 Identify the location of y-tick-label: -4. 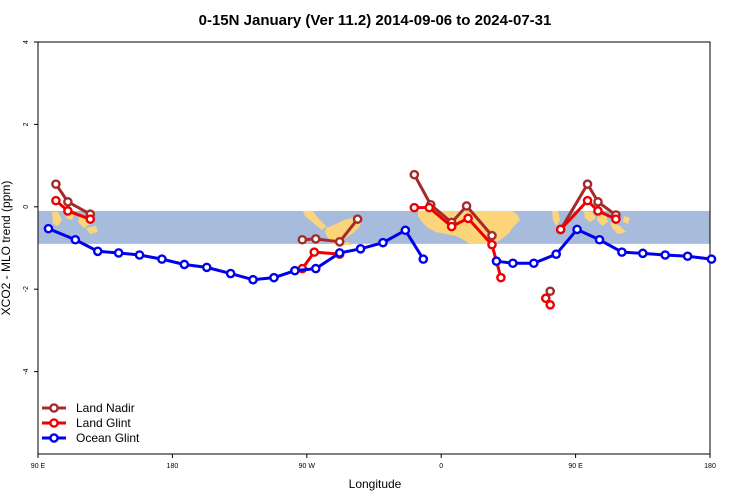
(26, 371).